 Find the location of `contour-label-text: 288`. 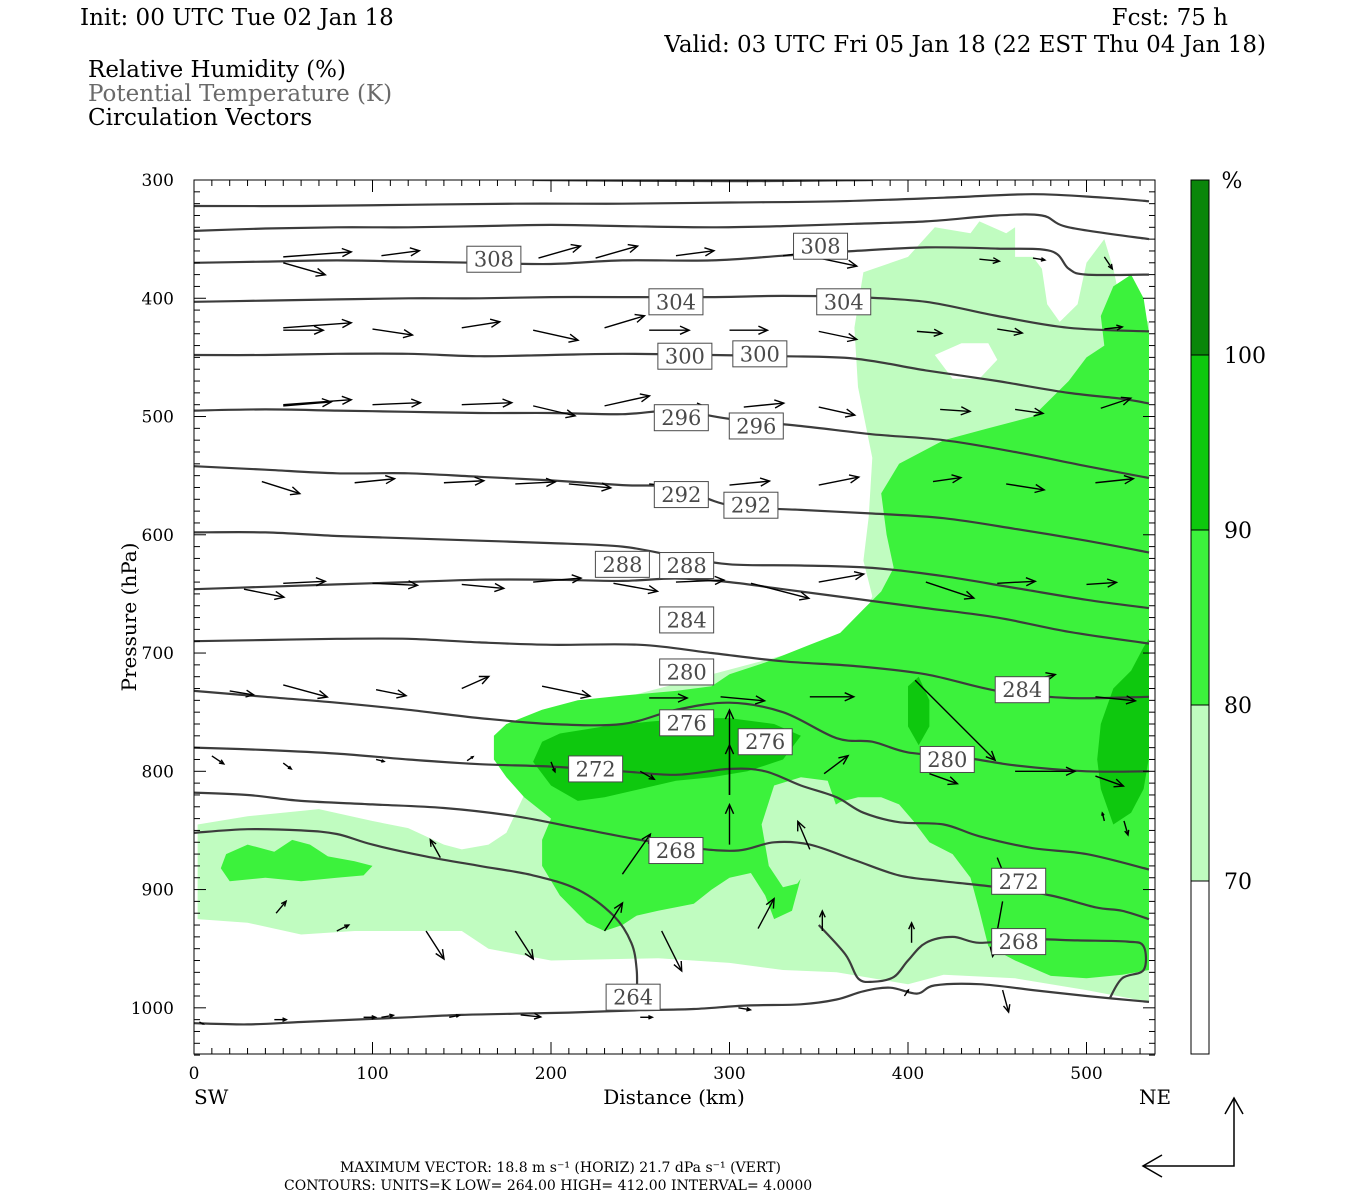

contour-label-text: 288 is located at coordinates (622, 565).